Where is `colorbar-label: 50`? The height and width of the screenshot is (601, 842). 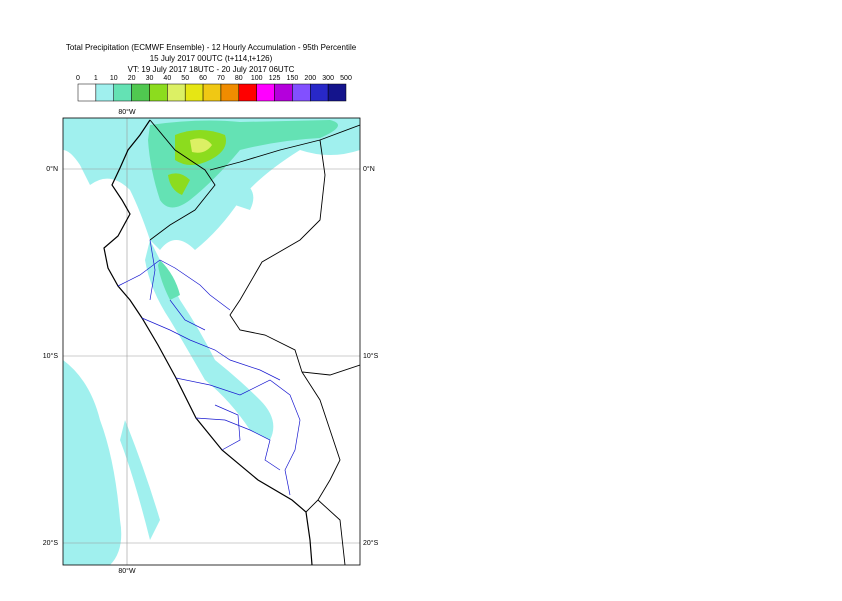
colorbar-label: 50 is located at coordinates (185, 78).